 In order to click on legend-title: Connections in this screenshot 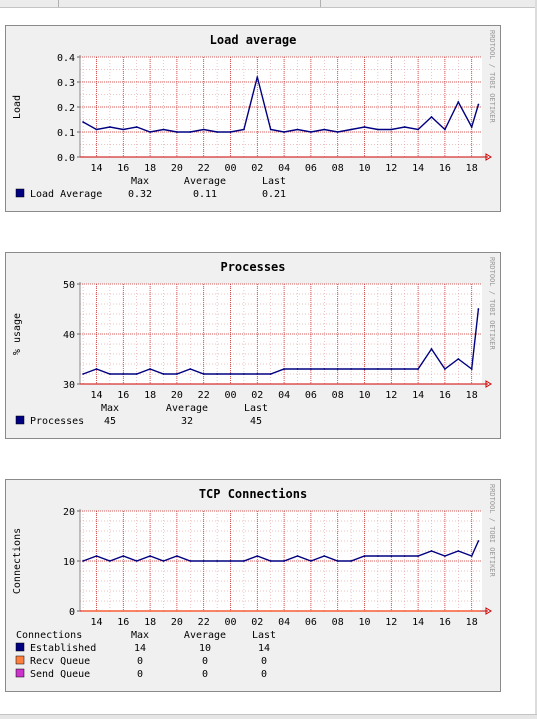, I will do `click(49, 635)`.